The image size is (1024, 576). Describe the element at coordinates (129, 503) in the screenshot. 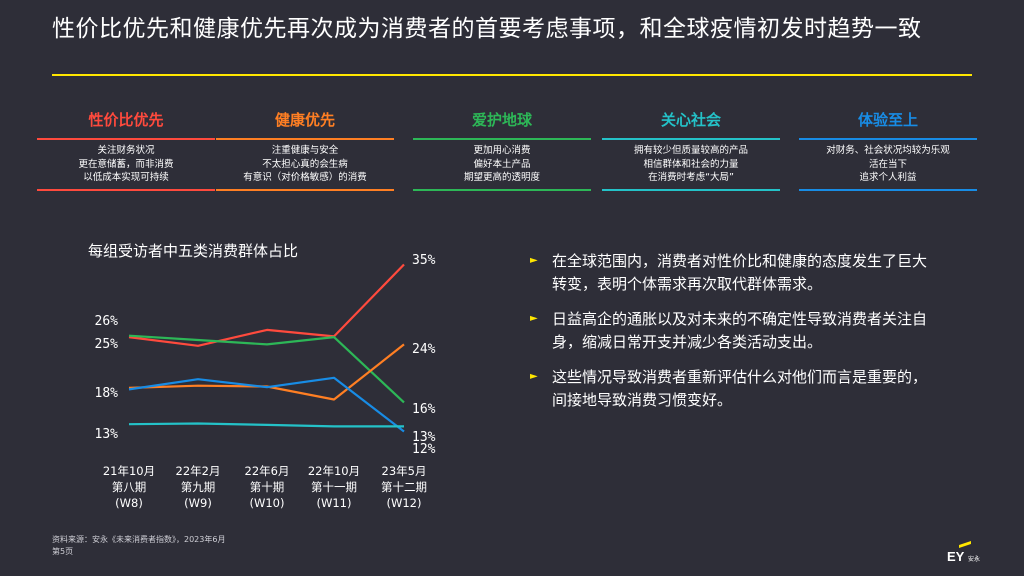

I see `x-tick-label: (W8)` at that location.